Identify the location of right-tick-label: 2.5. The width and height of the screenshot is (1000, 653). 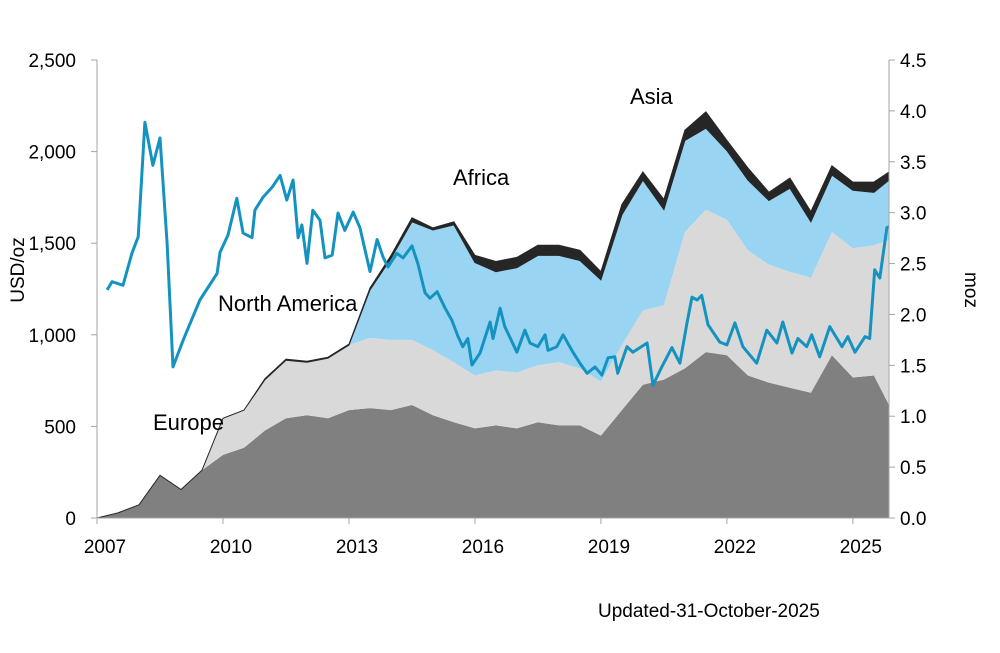
(913, 265).